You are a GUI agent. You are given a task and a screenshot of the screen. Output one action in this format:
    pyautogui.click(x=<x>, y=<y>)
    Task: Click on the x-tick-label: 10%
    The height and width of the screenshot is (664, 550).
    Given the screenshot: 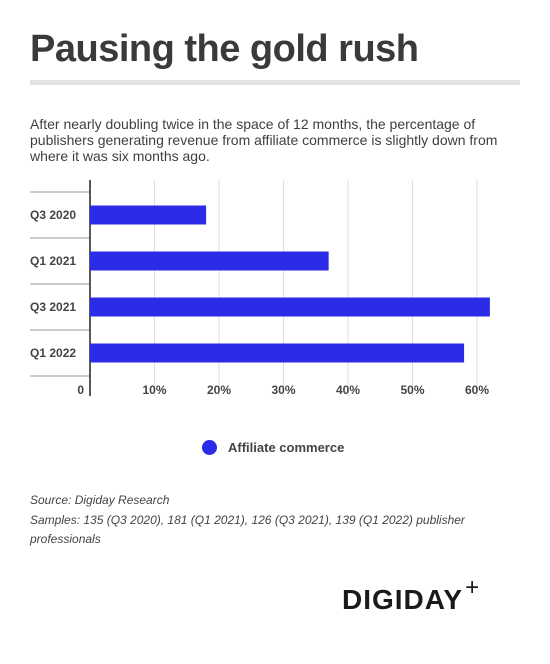 What is the action you would take?
    pyautogui.click(x=155, y=390)
    